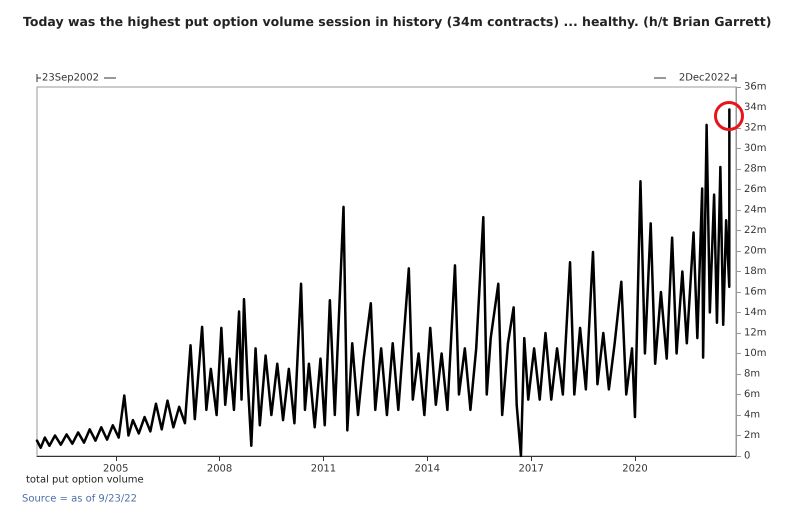 This screenshot has width=798, height=529. What do you see at coordinates (755, 312) in the screenshot?
I see `y-tick-label: 14m` at bounding box center [755, 312].